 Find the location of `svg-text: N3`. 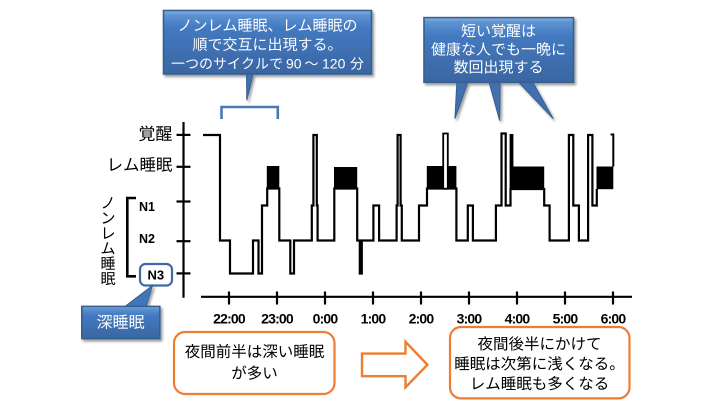

svg-text: N3 is located at coordinates (155, 274).